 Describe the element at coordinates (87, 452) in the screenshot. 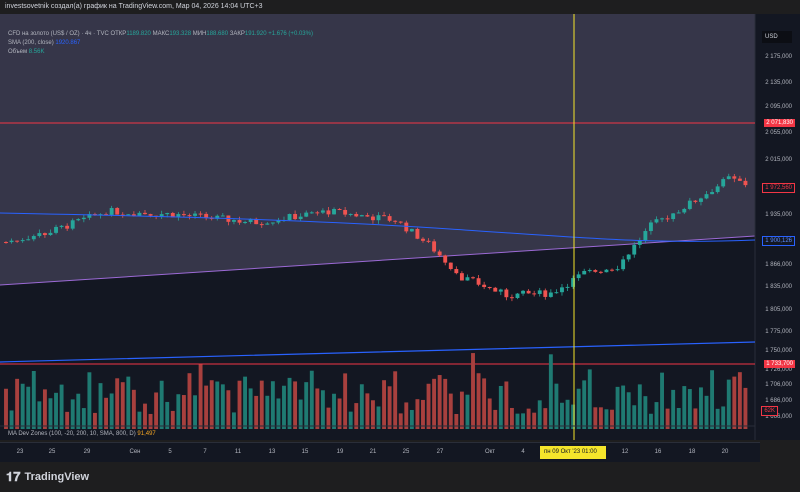

I see `time-tick: 29` at that location.